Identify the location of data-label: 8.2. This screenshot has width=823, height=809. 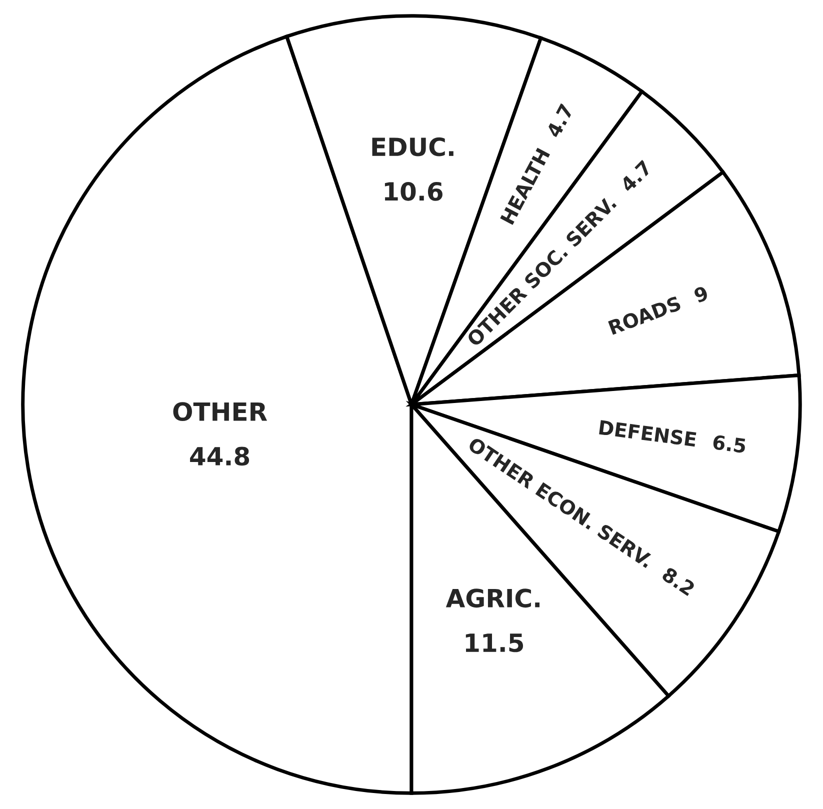
(678, 581).